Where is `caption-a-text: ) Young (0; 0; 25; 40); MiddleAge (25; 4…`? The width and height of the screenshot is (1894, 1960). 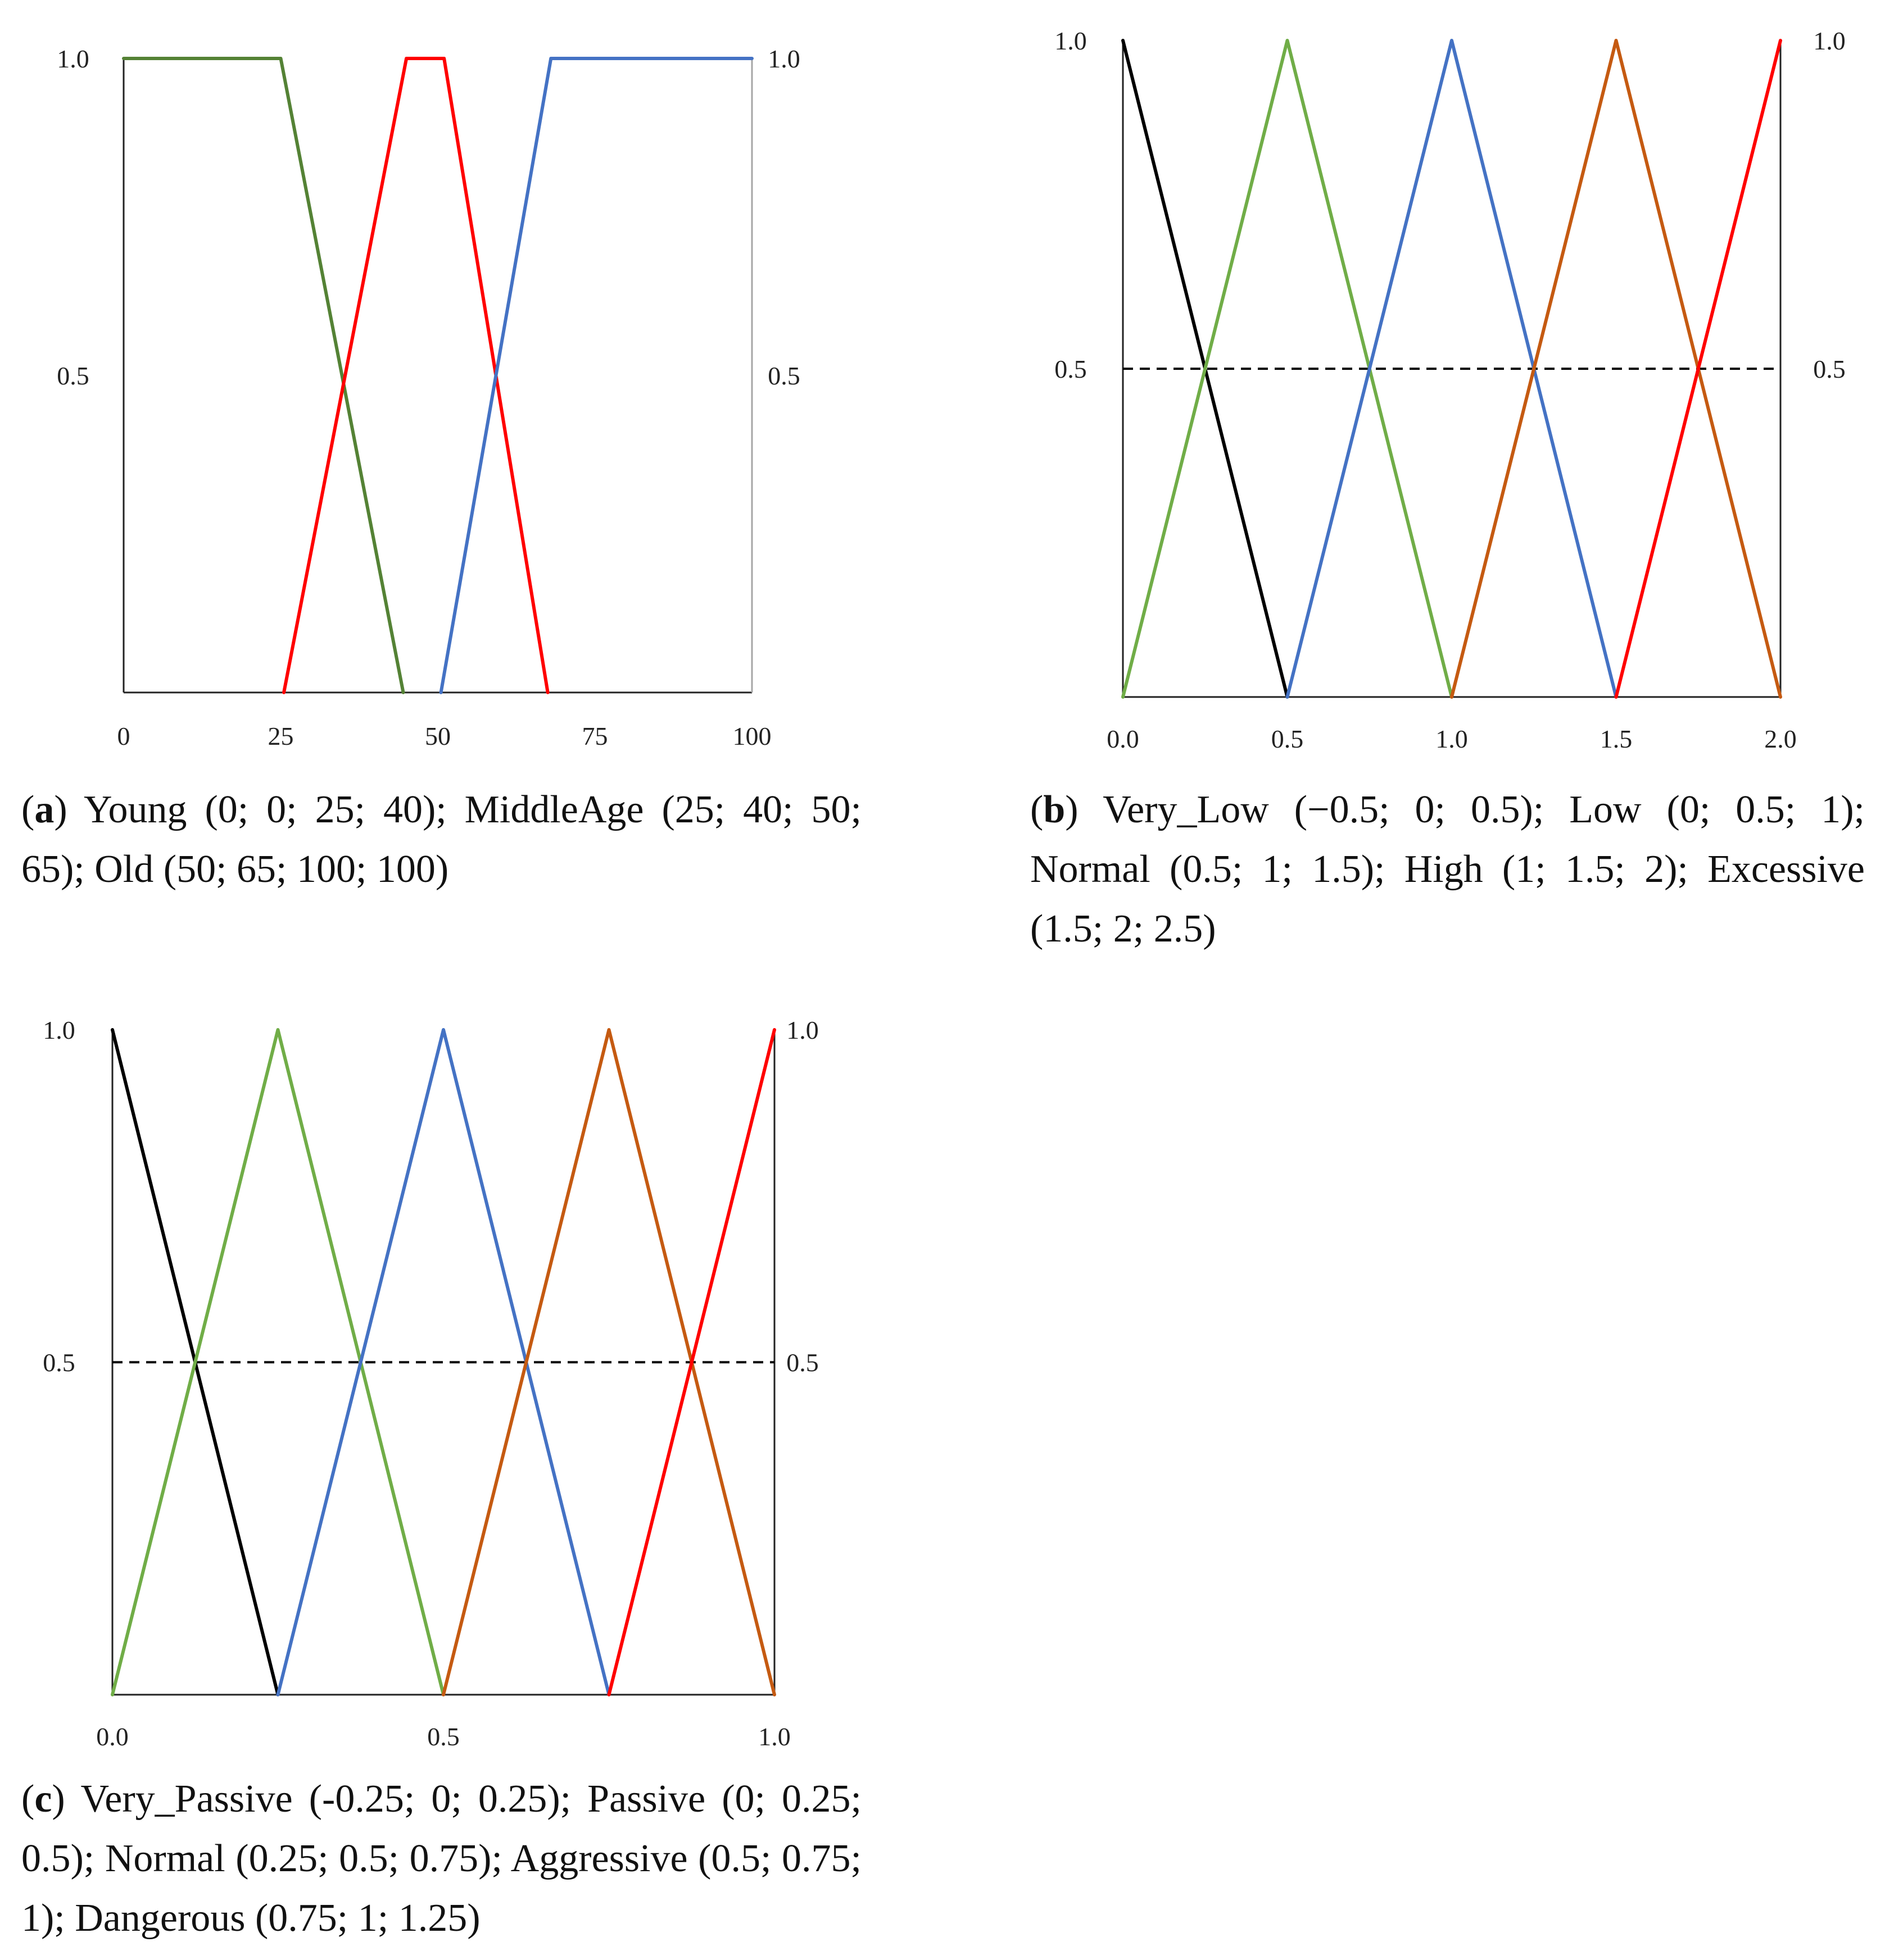 caption-a-text: ) Young (0; 0; 25; 40); MiddleAge (25; 4… is located at coordinates (441, 839).